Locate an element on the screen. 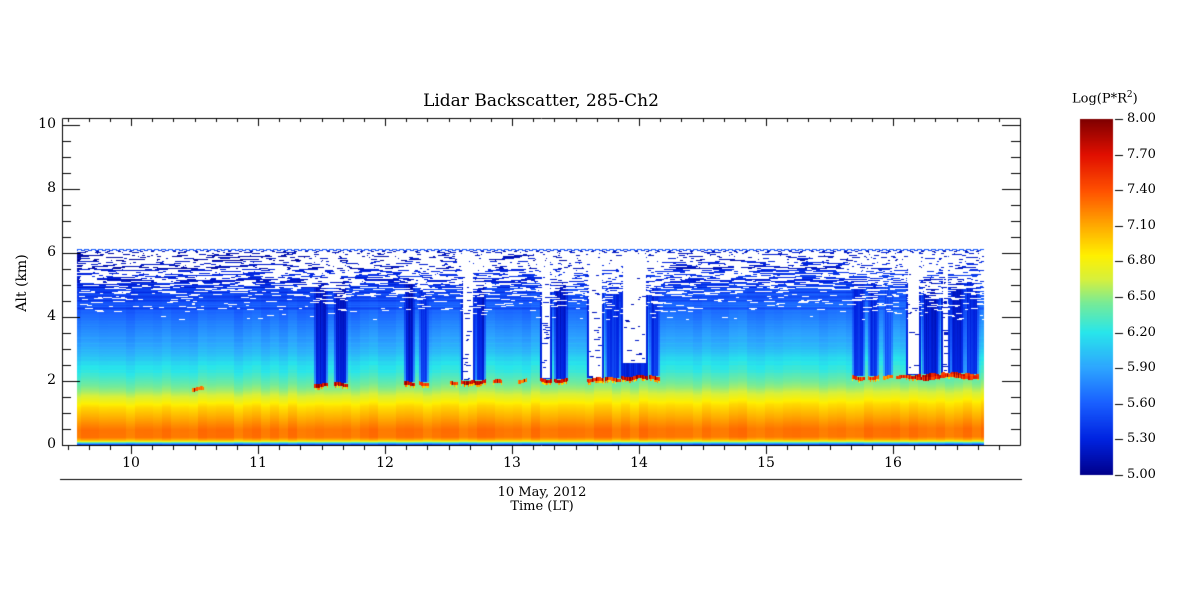 Image resolution: width=1200 pixels, height=600 pixels. colorbar-tick-label: 7.40 is located at coordinates (1141, 190).